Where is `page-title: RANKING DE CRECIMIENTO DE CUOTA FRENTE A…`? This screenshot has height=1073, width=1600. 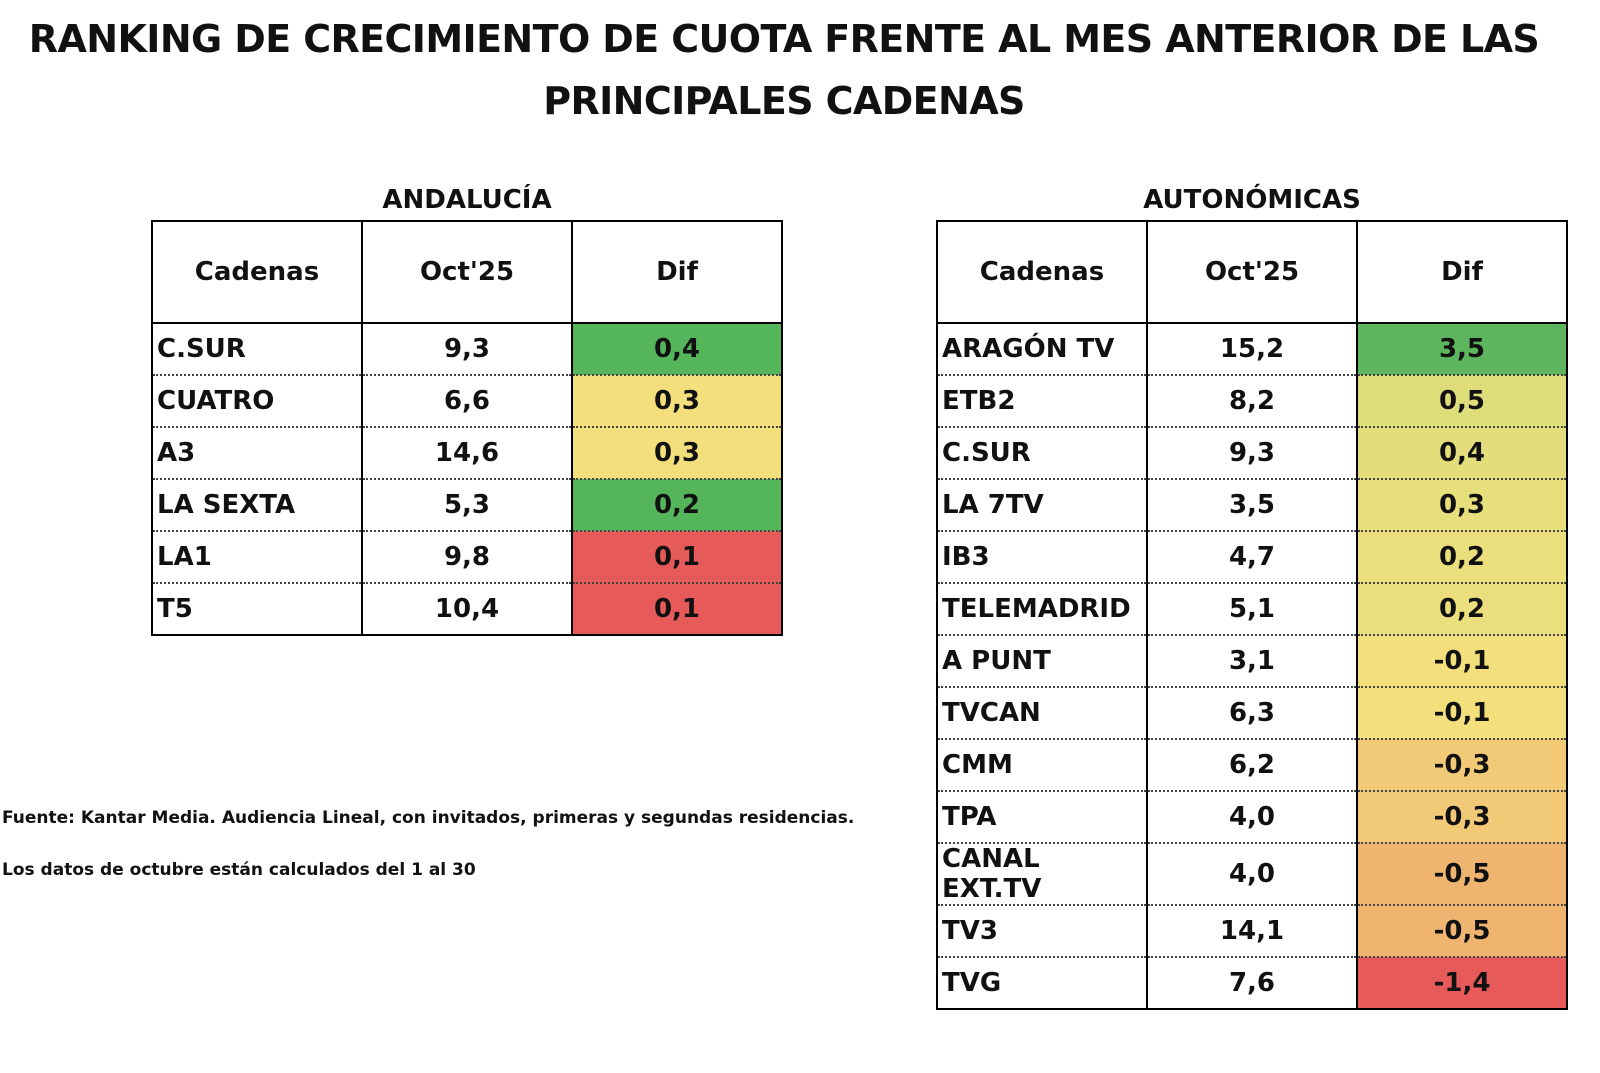 page-title: RANKING DE CRECIMIENTO DE CUOTA FRENTE A… is located at coordinates (784, 70).